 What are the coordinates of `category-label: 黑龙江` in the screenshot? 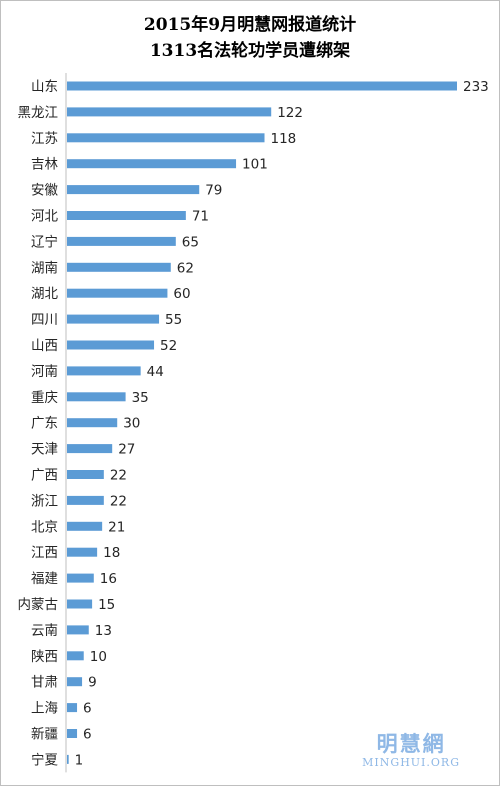 It's located at (38, 113).